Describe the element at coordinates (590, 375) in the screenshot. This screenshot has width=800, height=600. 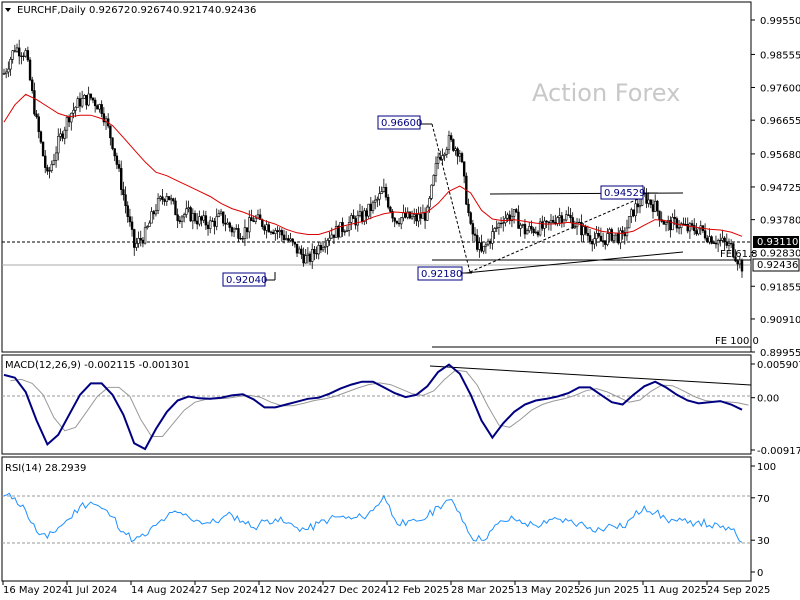
I see `macd-trendline` at that location.